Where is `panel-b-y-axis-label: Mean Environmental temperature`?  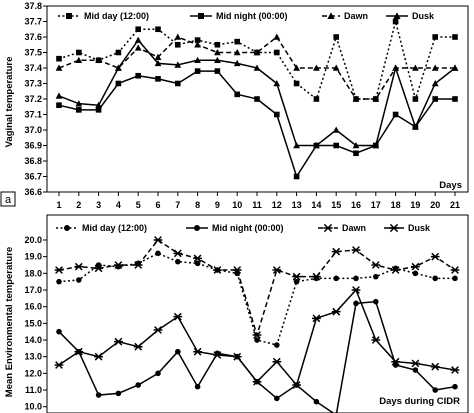 panel-b-y-axis-label: Mean Environmental temperature is located at coordinates (9, 322).